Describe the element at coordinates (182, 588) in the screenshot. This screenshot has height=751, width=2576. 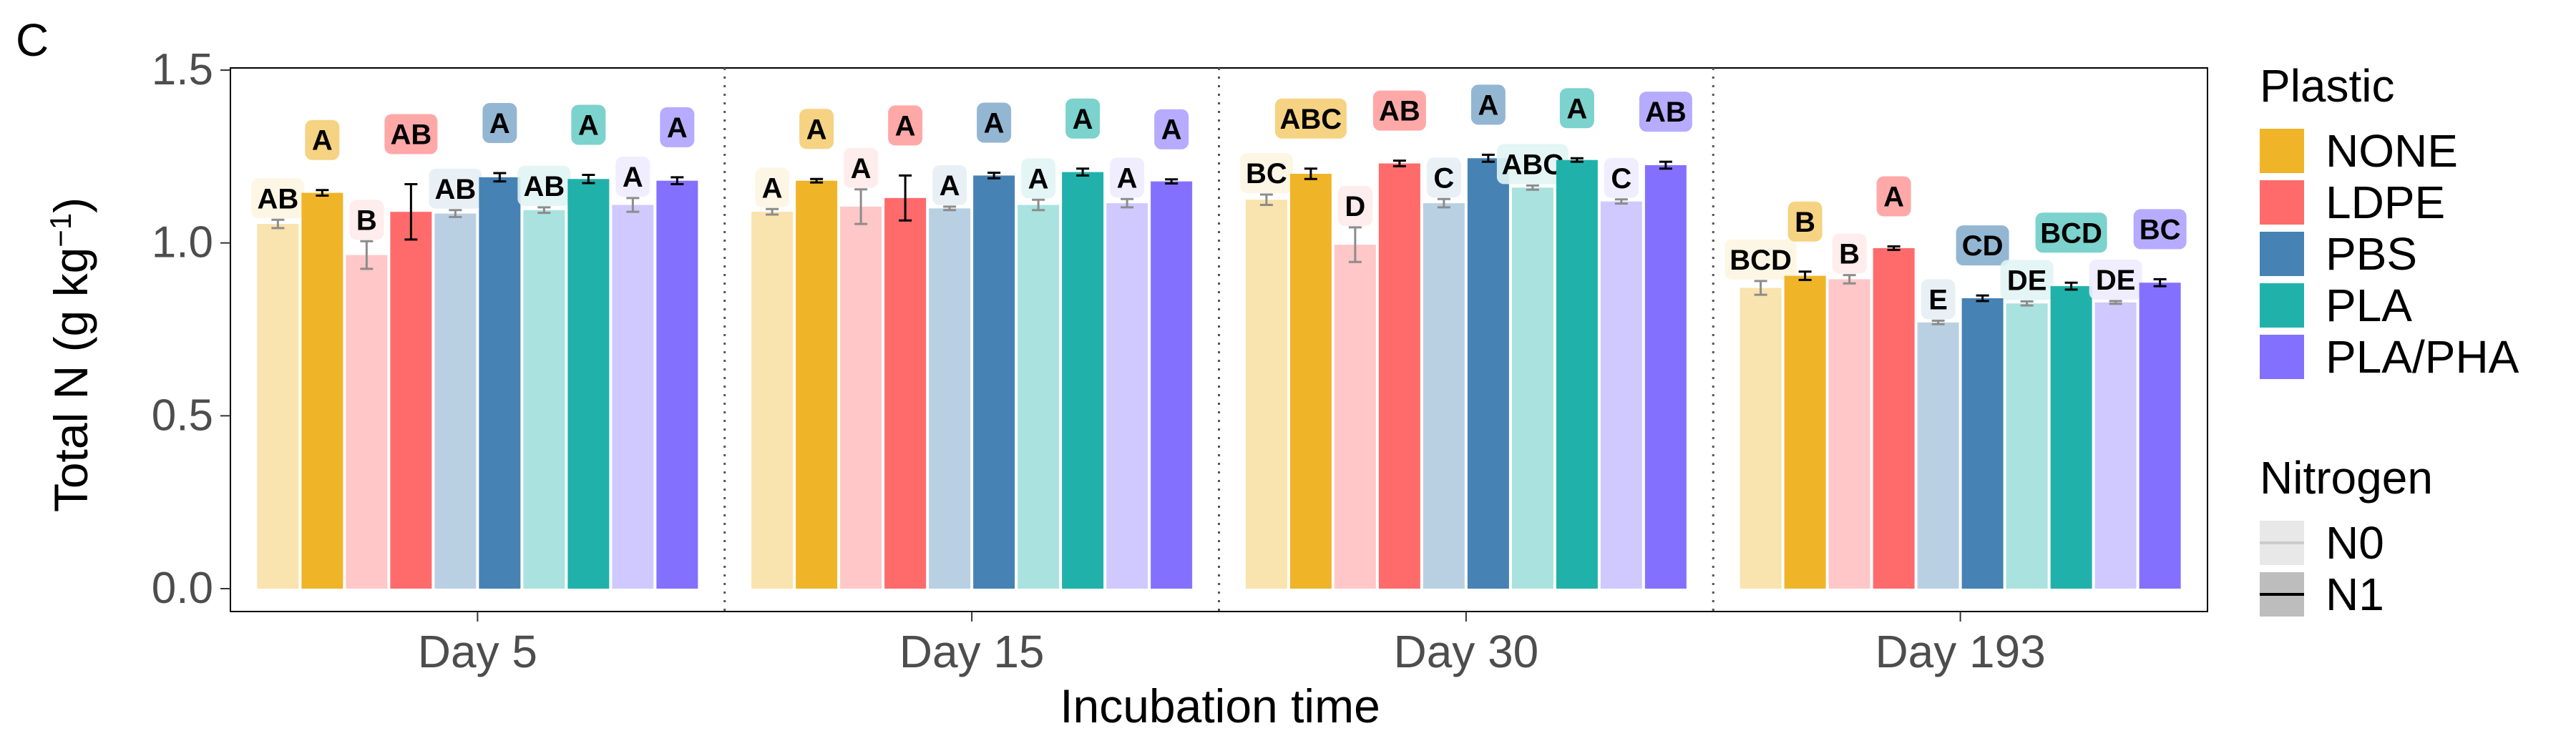
I see `y-tick-label: 0.0` at that location.